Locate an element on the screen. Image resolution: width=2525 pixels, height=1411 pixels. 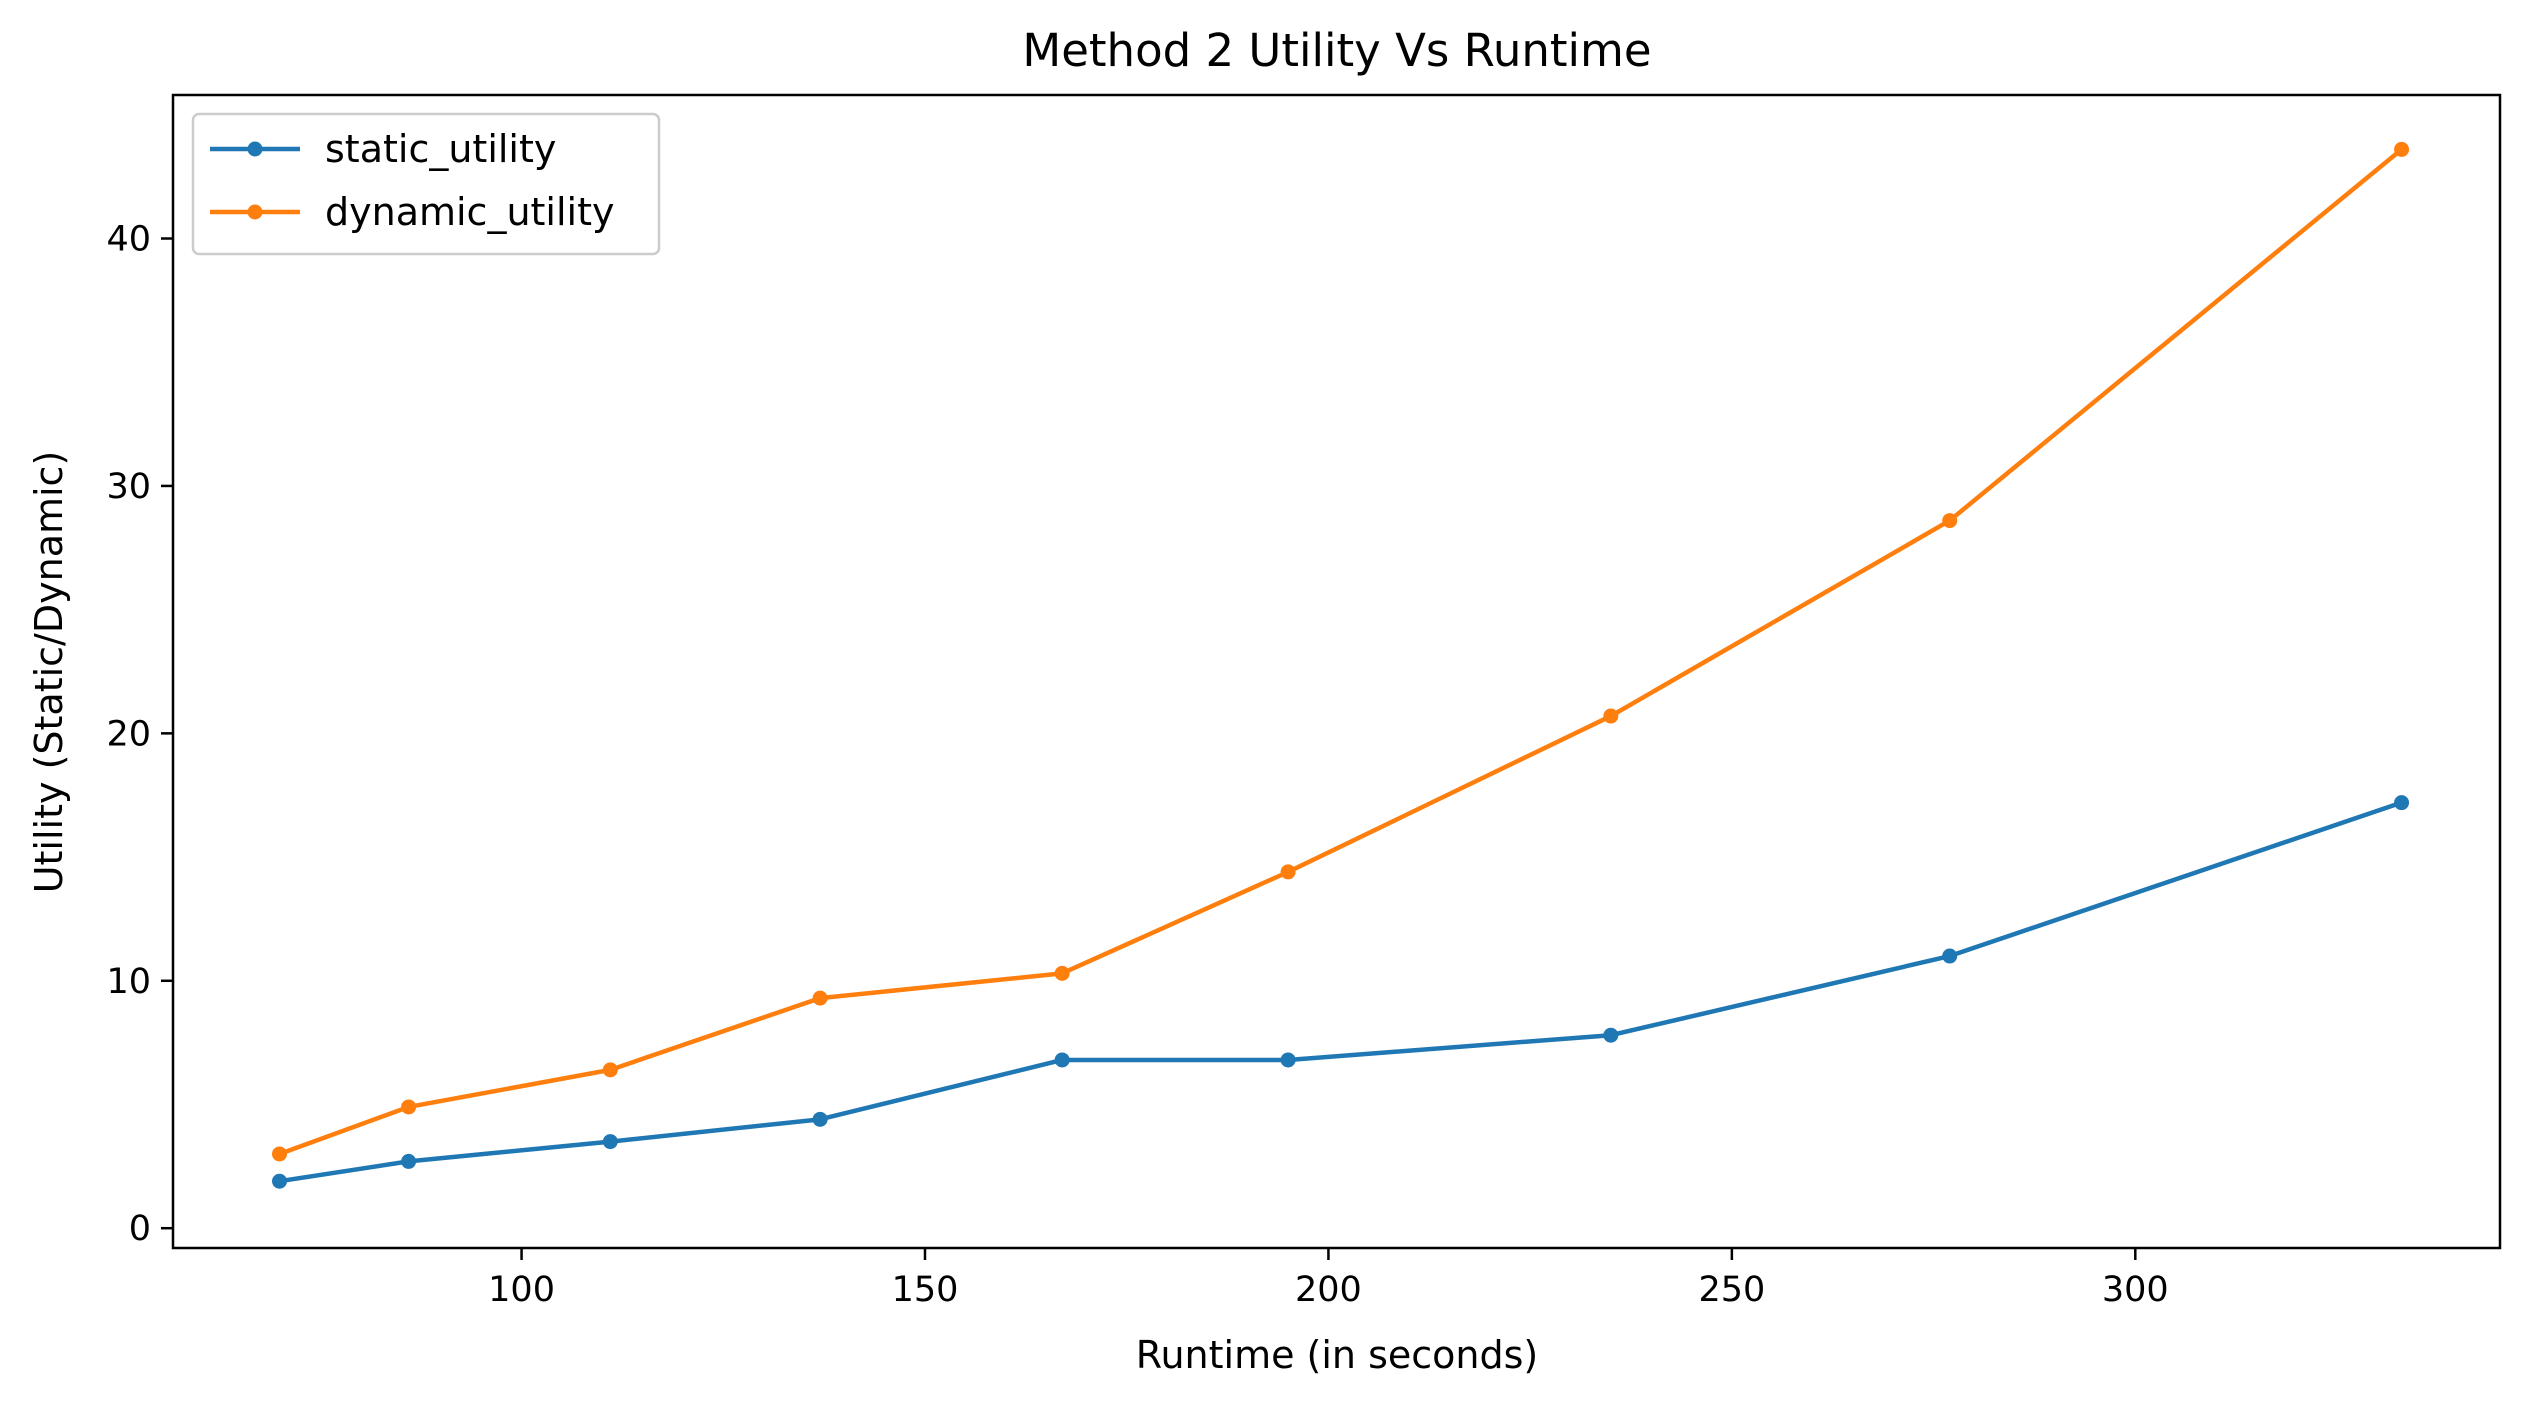
x-tick-label: 150 is located at coordinates (925, 1290).